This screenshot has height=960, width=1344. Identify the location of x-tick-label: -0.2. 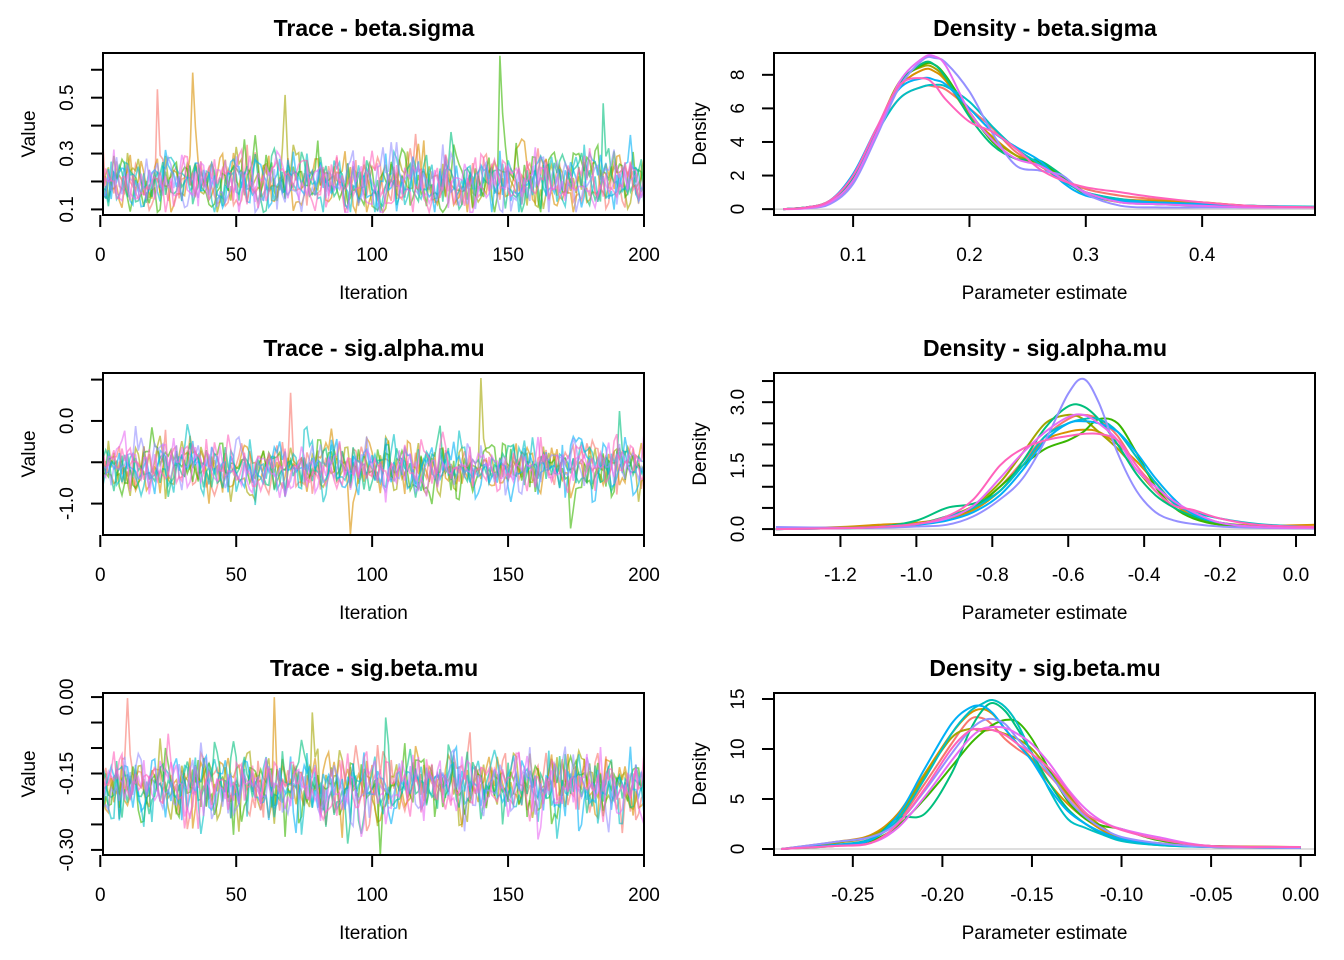
(1220, 575).